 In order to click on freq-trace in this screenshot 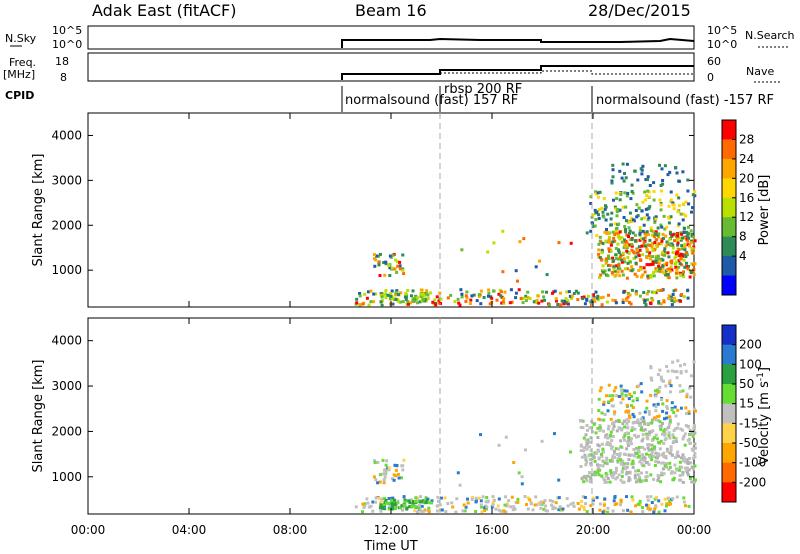, I will do `click(517, 72)`.